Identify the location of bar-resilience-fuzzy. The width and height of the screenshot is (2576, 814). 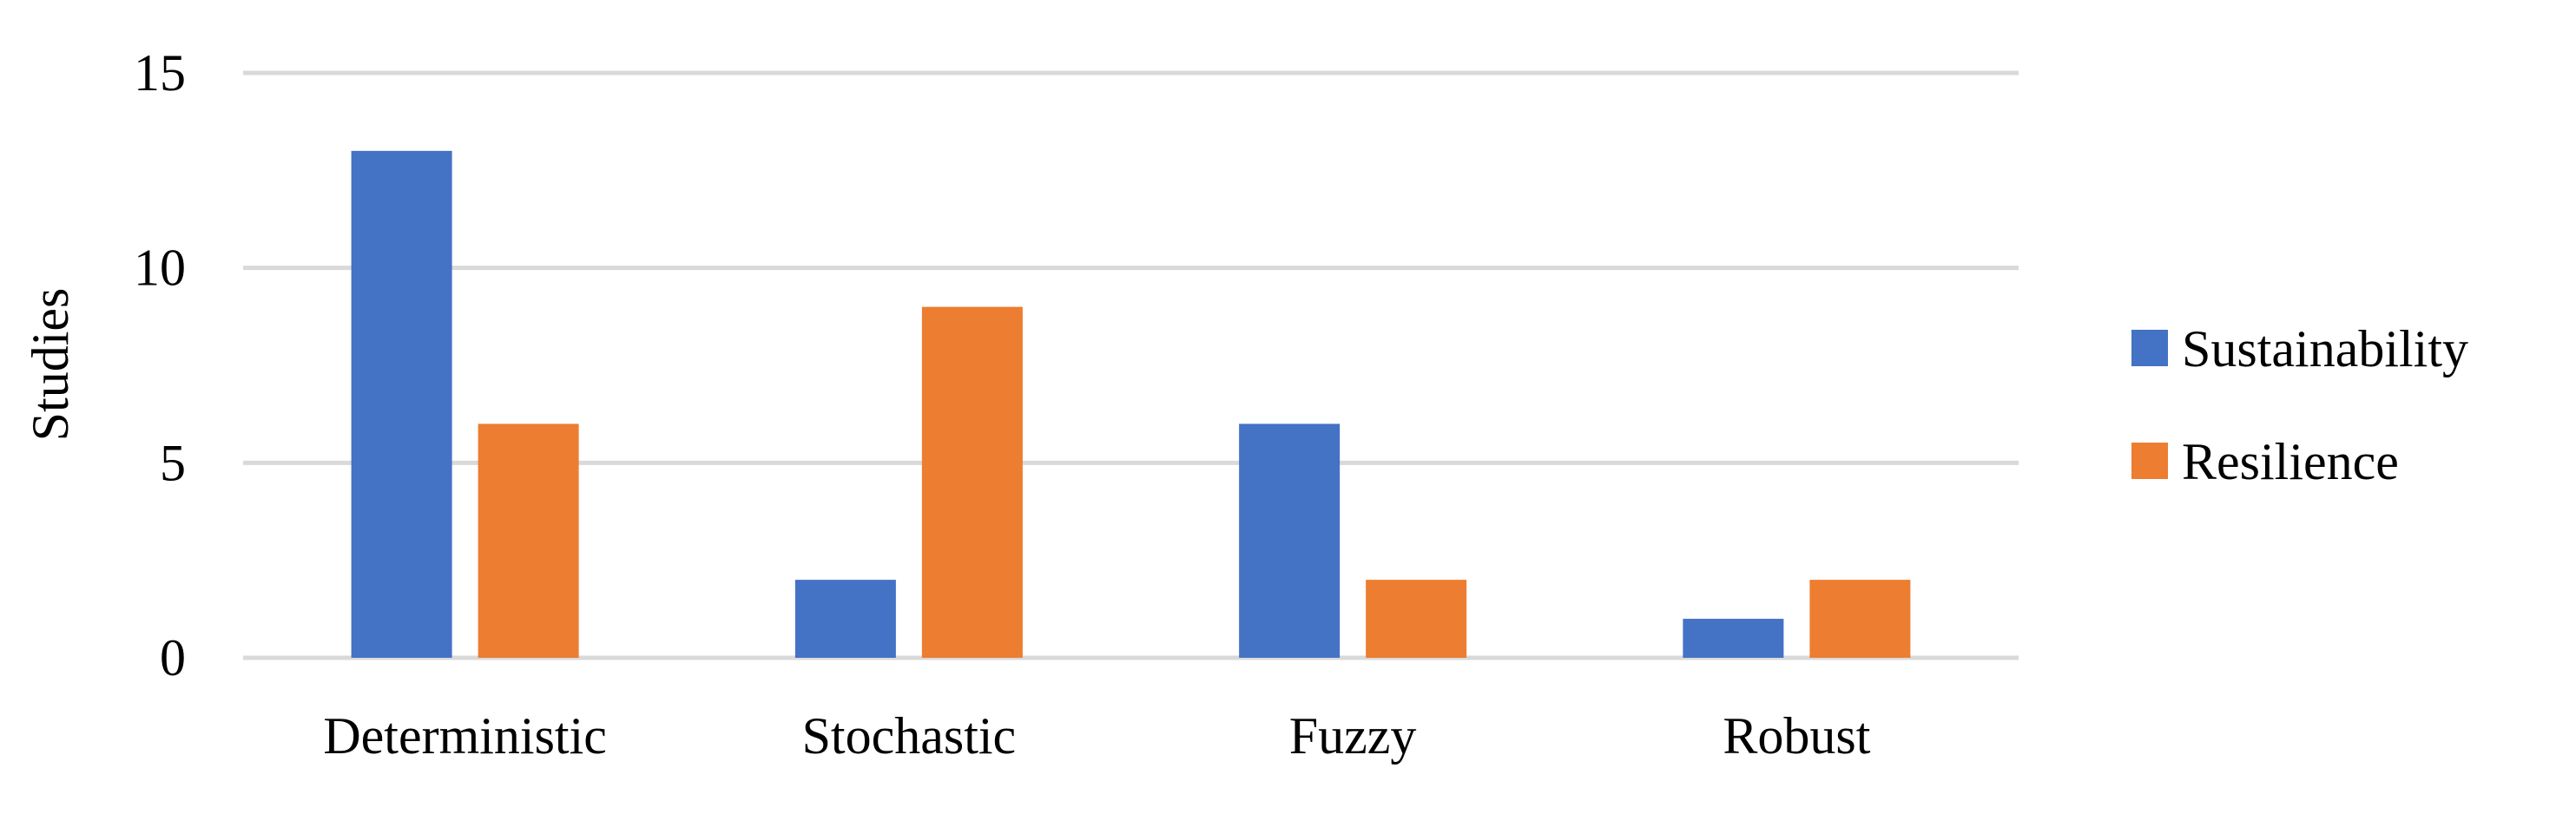
(1416, 619).